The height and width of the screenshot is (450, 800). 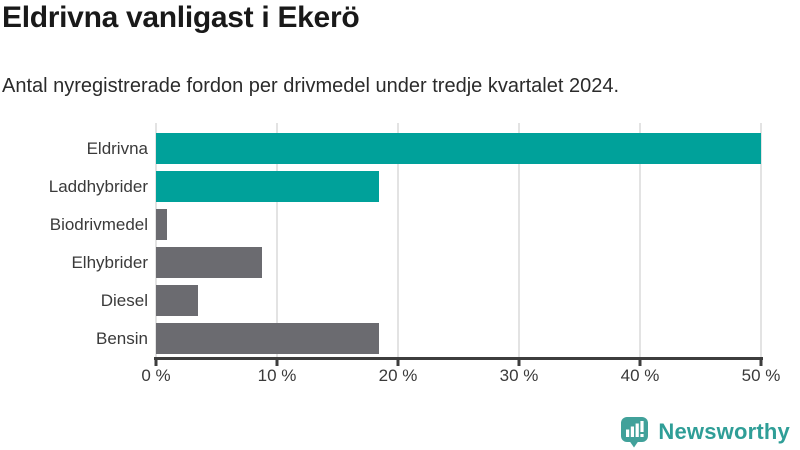 I want to click on x-tick-label-50: 50 %, so click(x=761, y=375).